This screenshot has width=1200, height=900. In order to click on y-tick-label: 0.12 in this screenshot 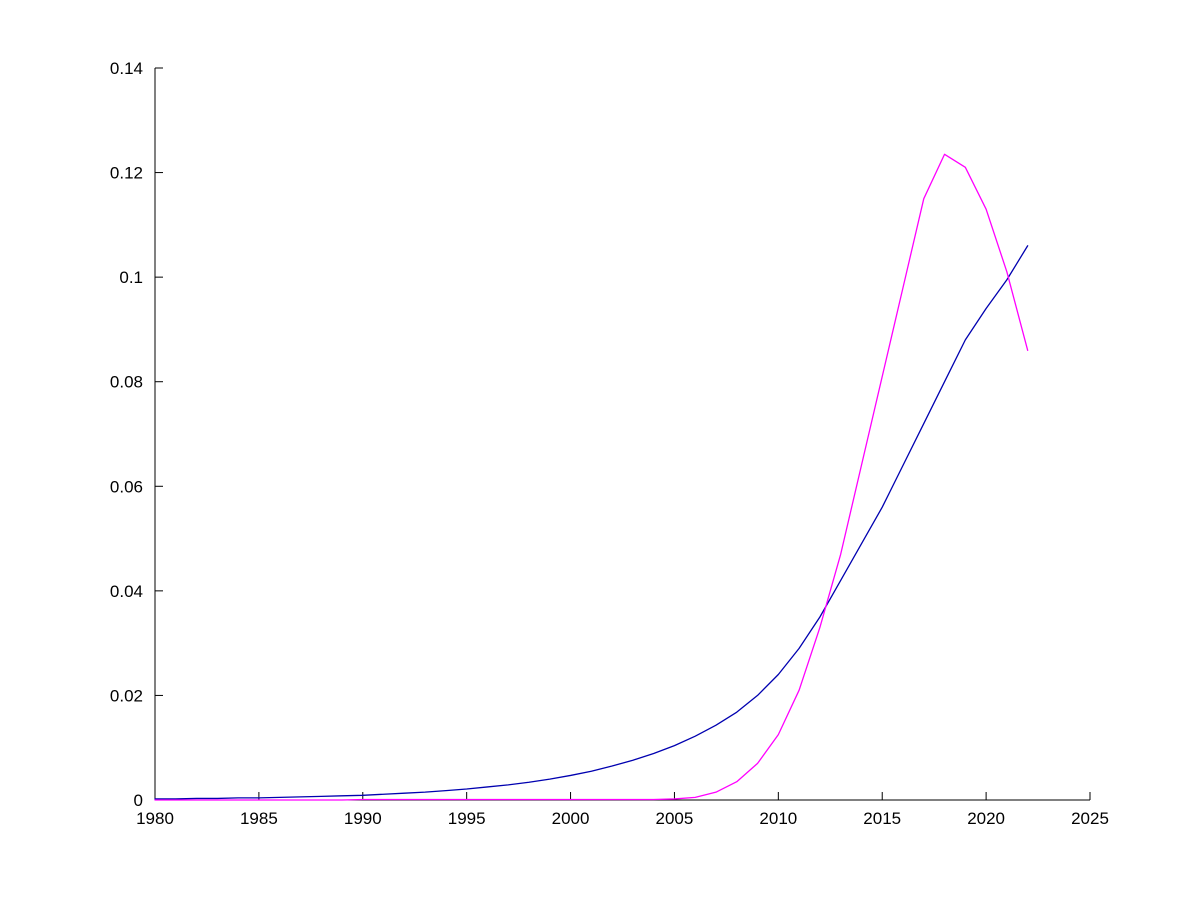, I will do `click(126, 173)`.